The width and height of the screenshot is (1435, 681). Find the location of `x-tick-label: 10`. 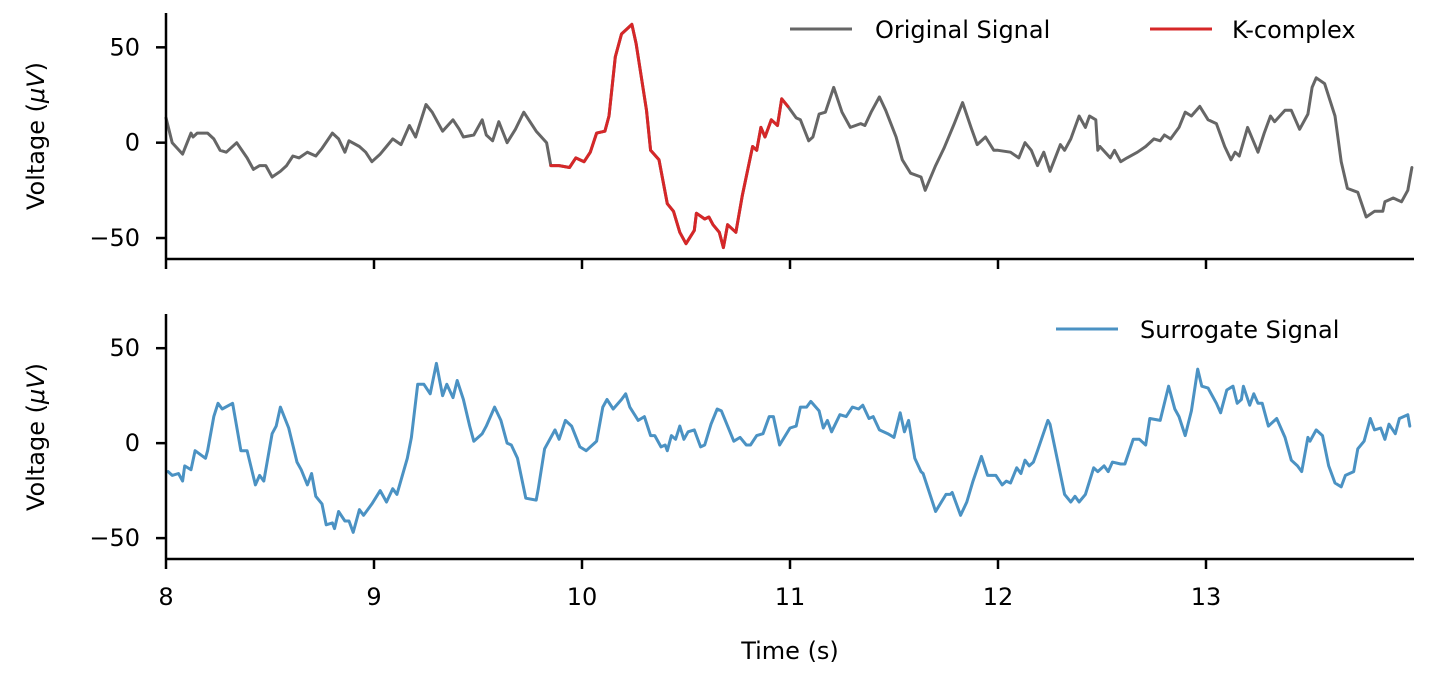

x-tick-label: 10 is located at coordinates (582, 597).